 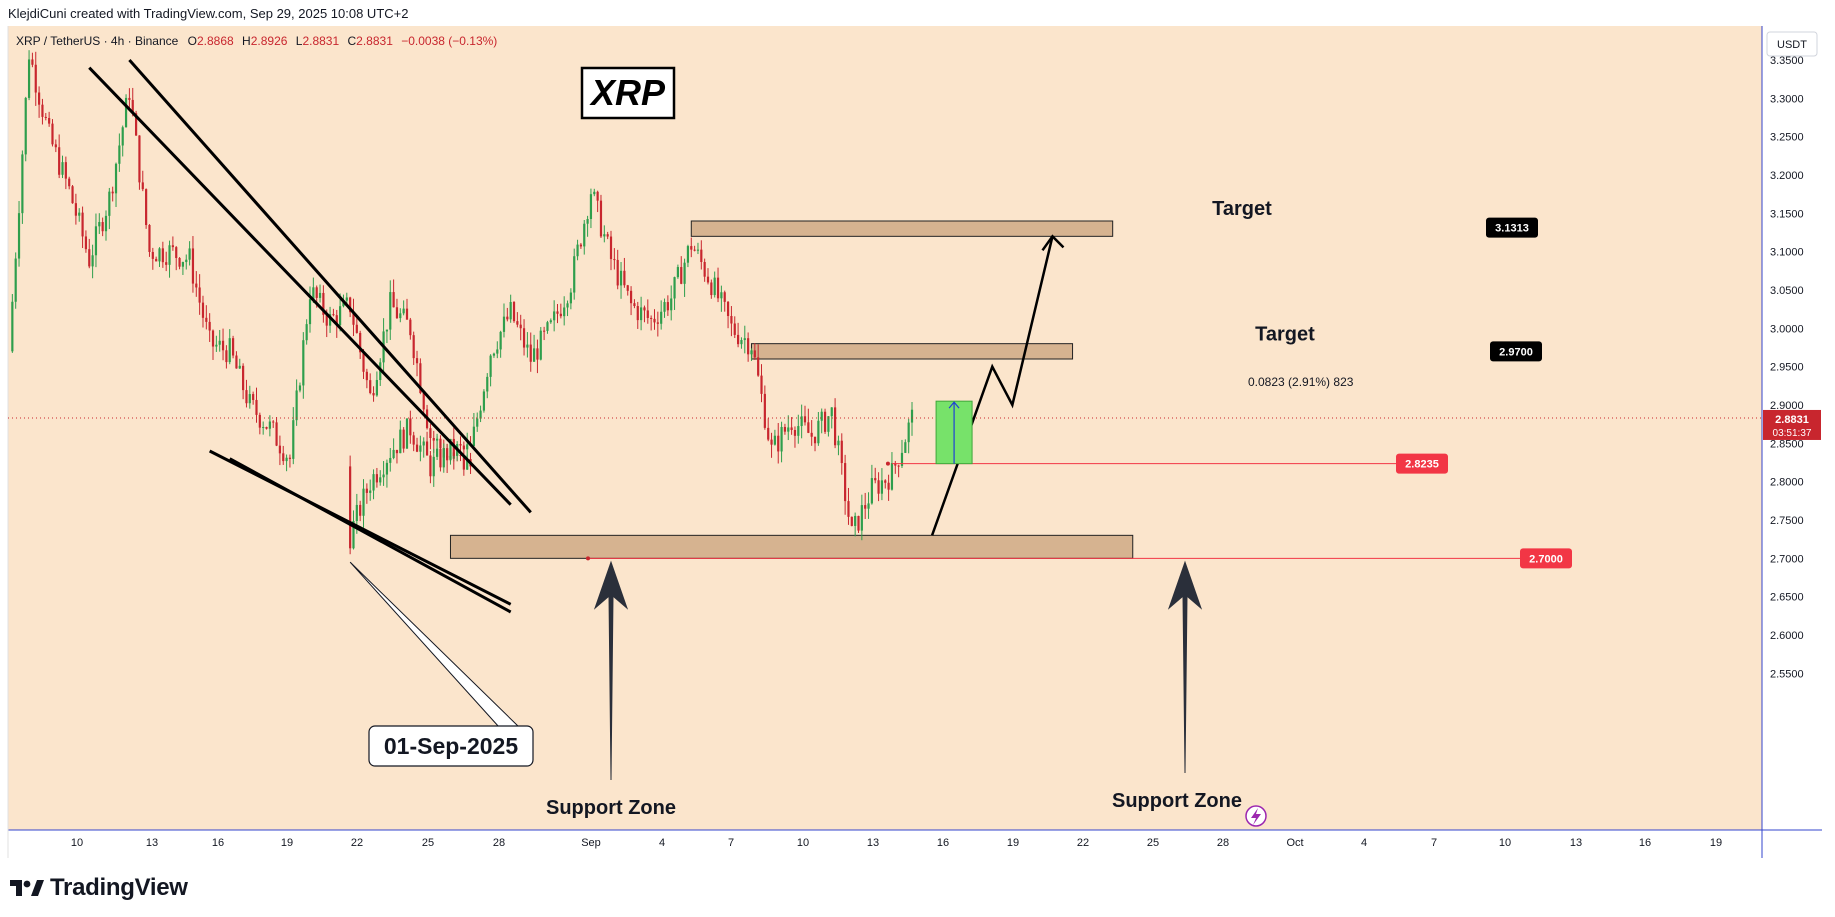 I want to click on last-price-badge: 2.8831 03:51:37, so click(x=1792, y=424).